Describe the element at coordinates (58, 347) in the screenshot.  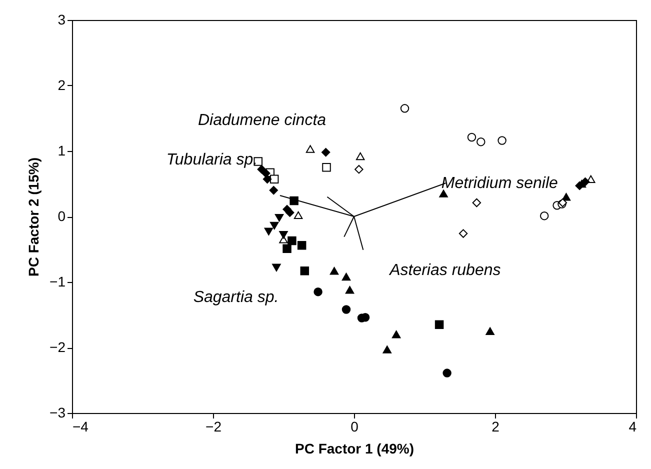
I see `y-tick-label: −2` at that location.